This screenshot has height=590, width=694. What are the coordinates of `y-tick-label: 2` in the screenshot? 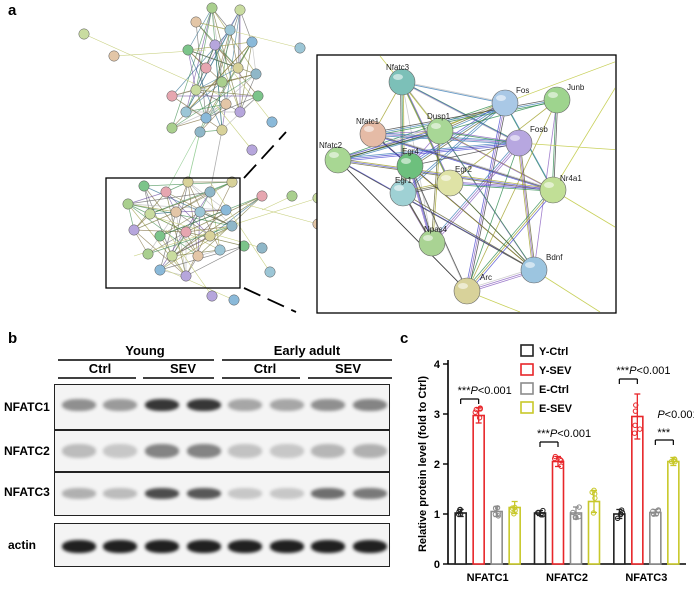 It's located at (437, 465).